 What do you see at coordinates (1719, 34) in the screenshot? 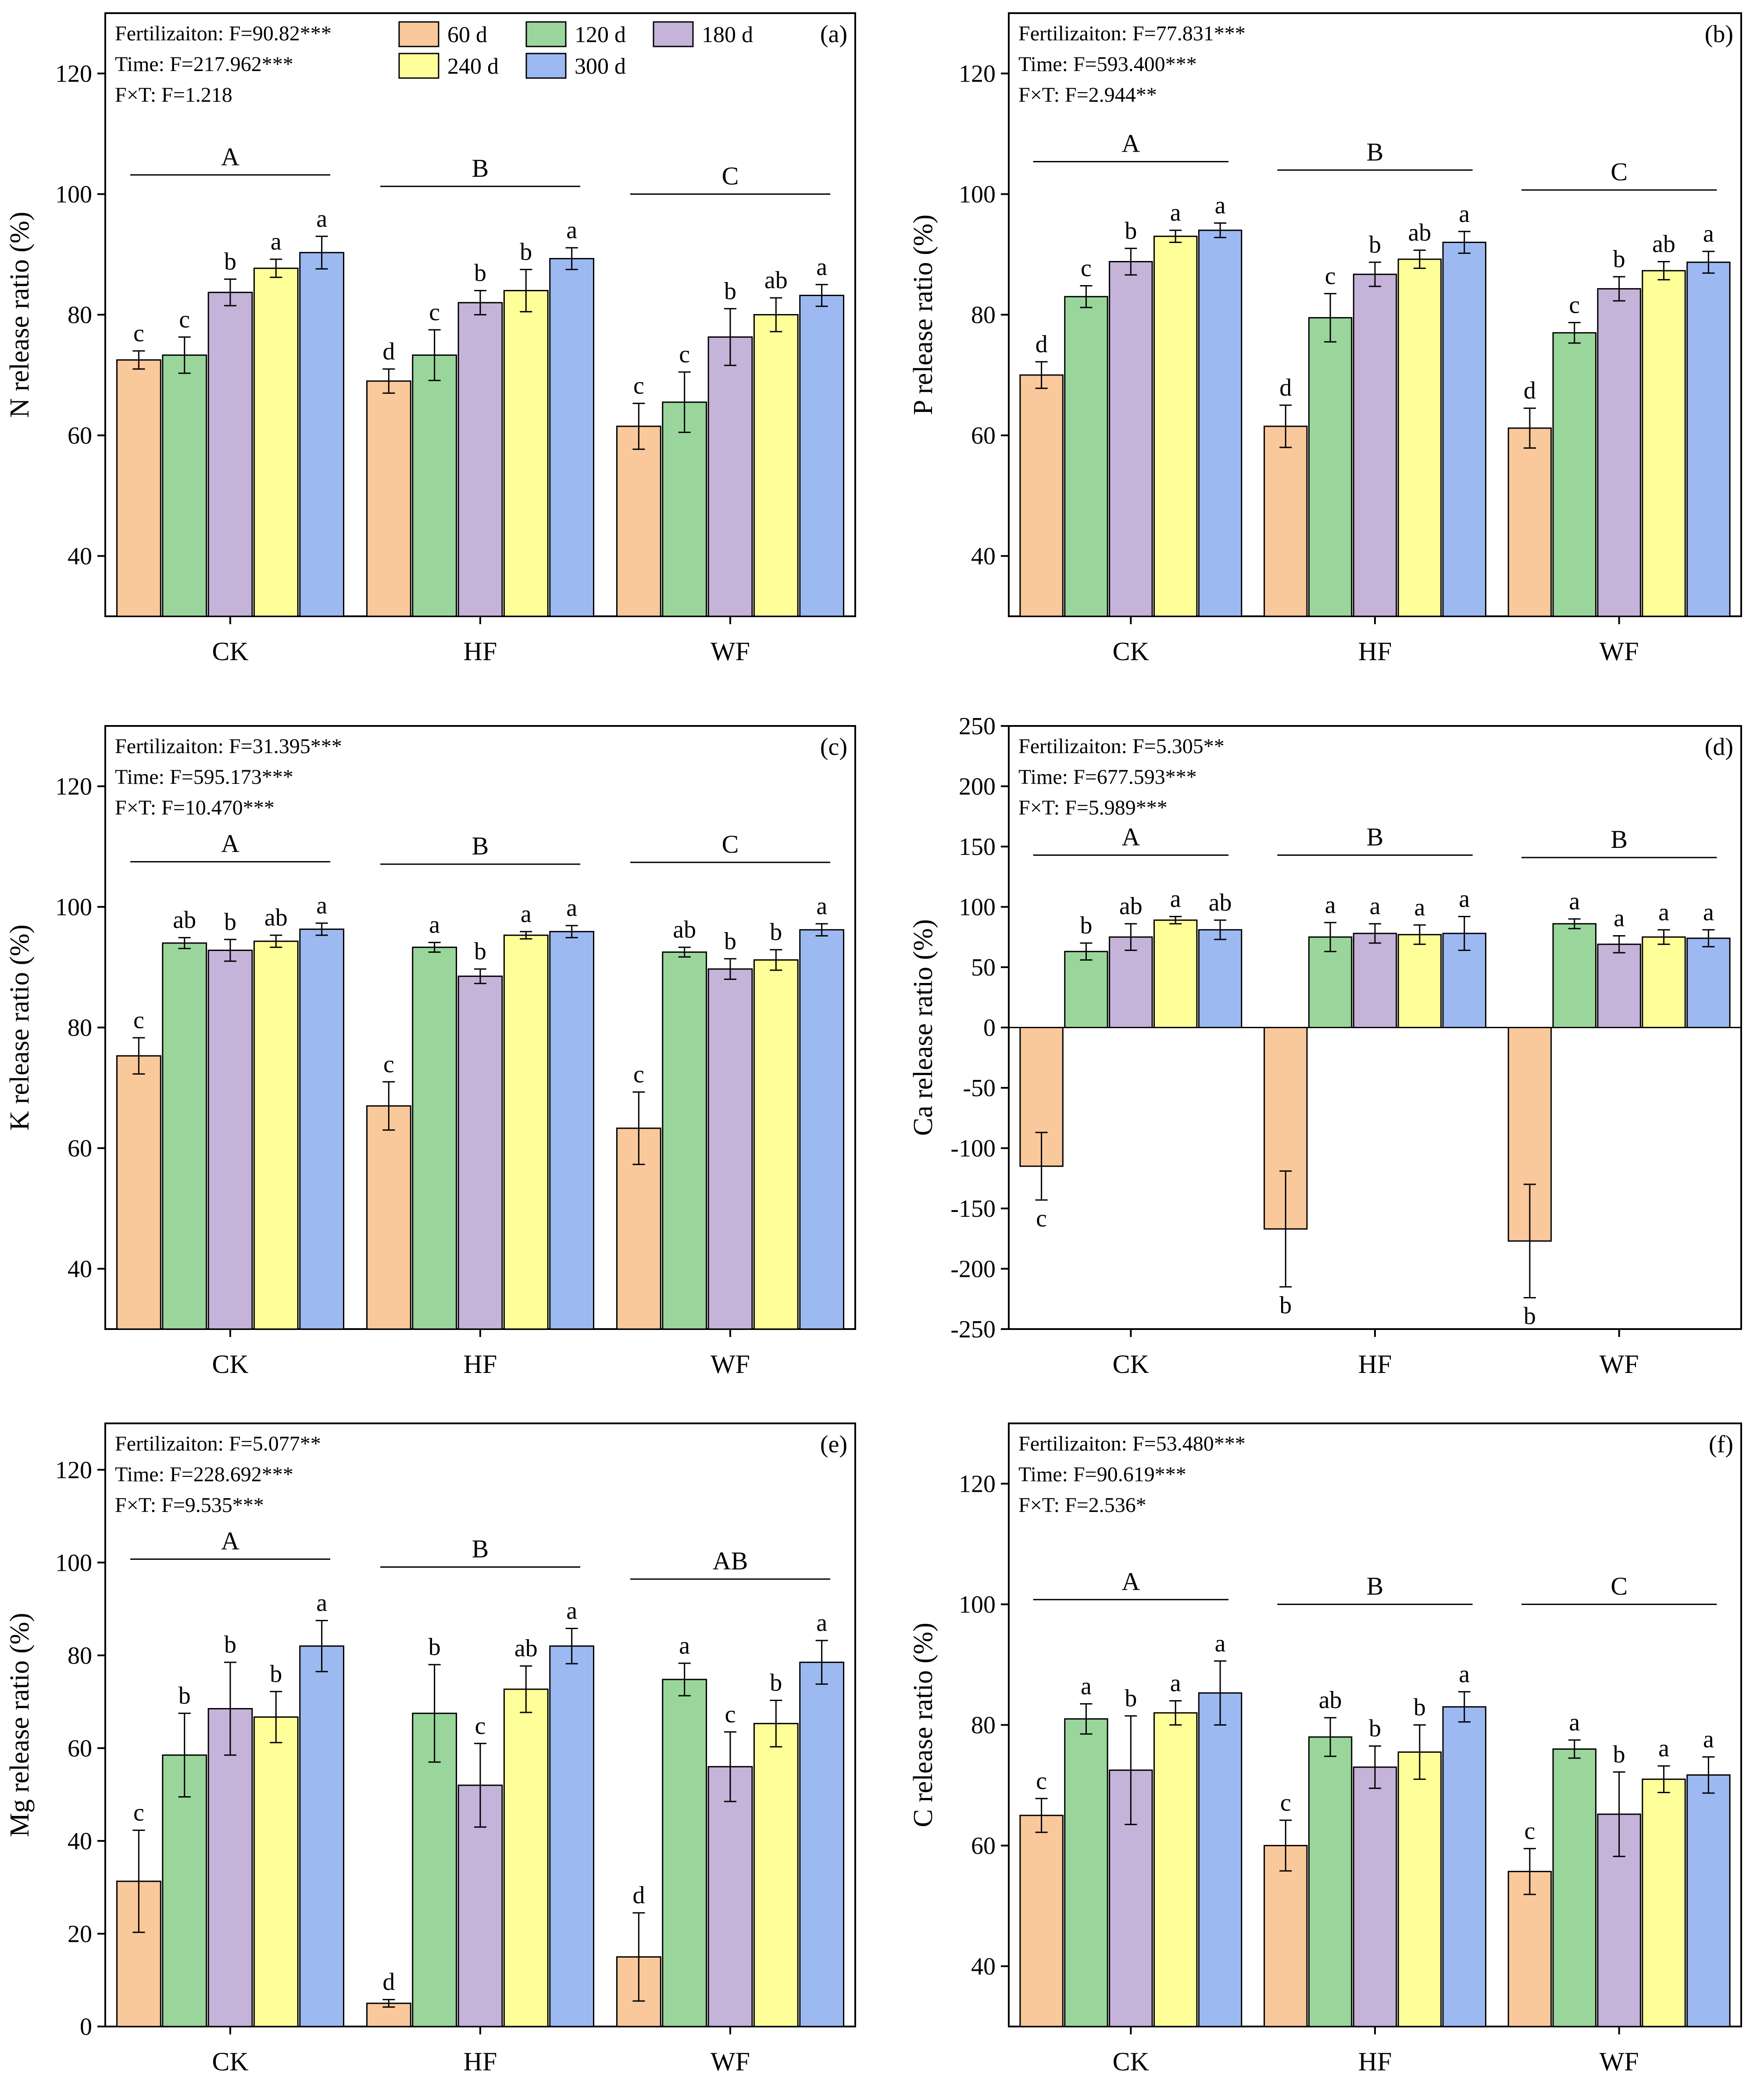
I see `panel-tag: (b)` at bounding box center [1719, 34].